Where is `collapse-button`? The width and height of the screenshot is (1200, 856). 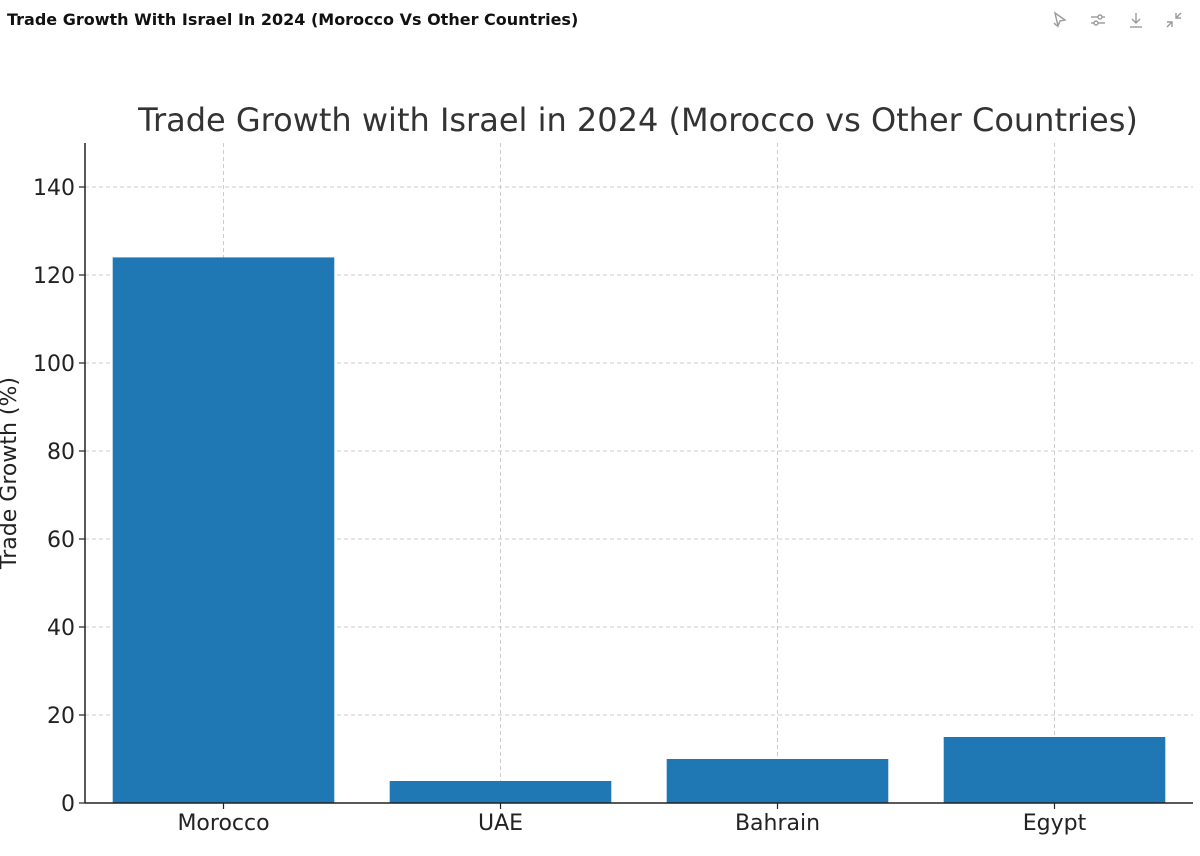 collapse-button is located at coordinates (1174, 20).